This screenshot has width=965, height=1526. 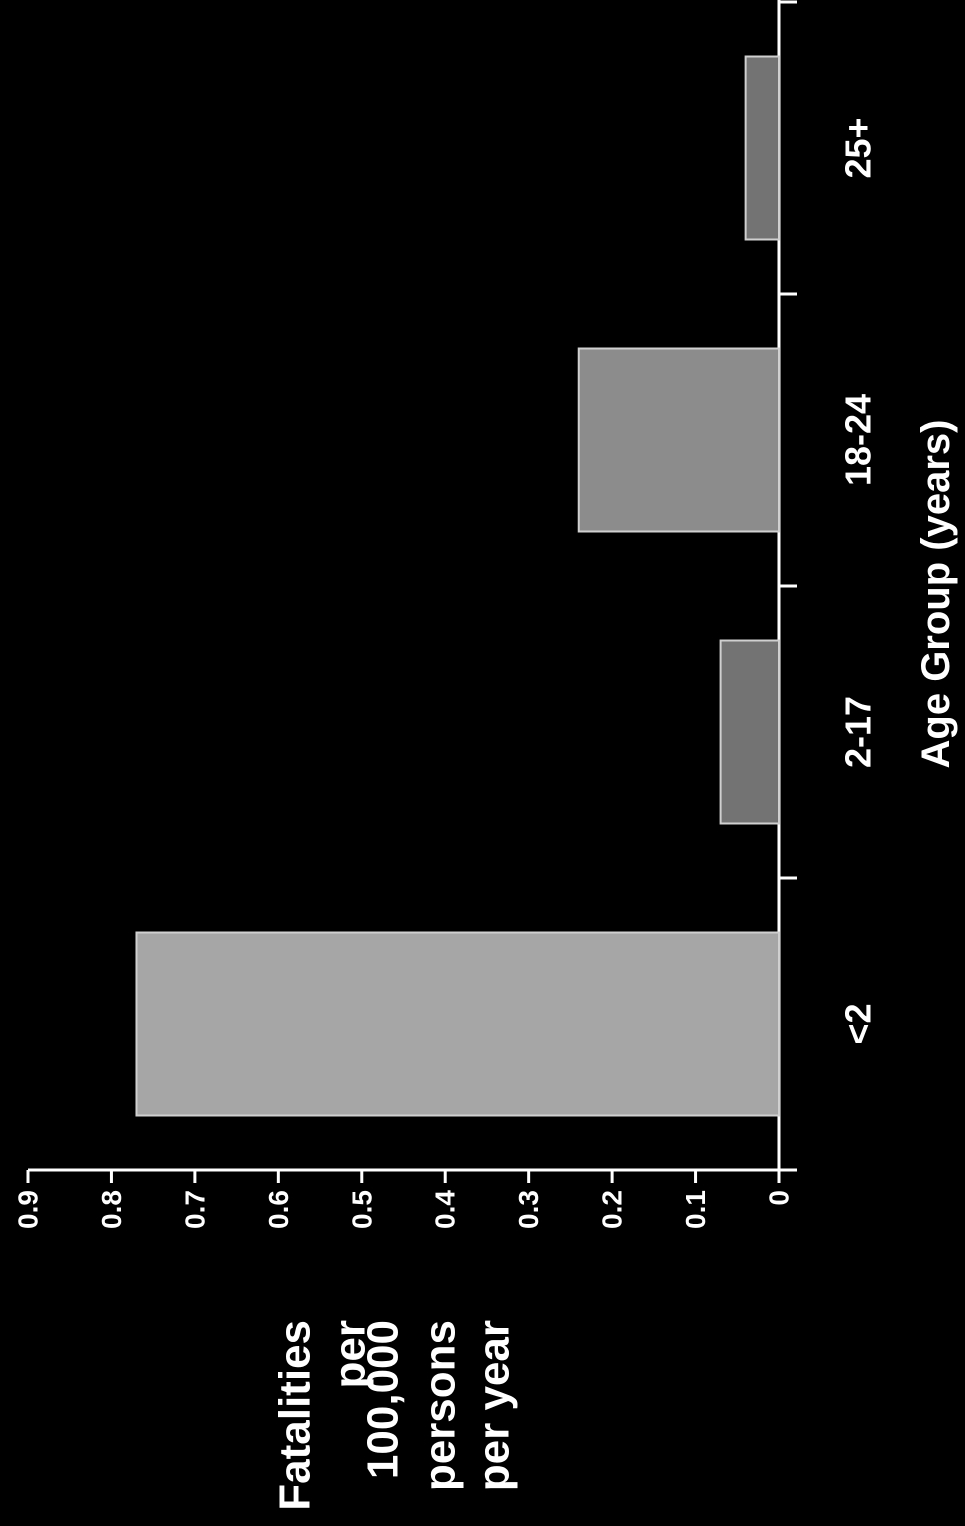 What do you see at coordinates (111, 1209) in the screenshot?
I see `value-tick-label: 0.8` at bounding box center [111, 1209].